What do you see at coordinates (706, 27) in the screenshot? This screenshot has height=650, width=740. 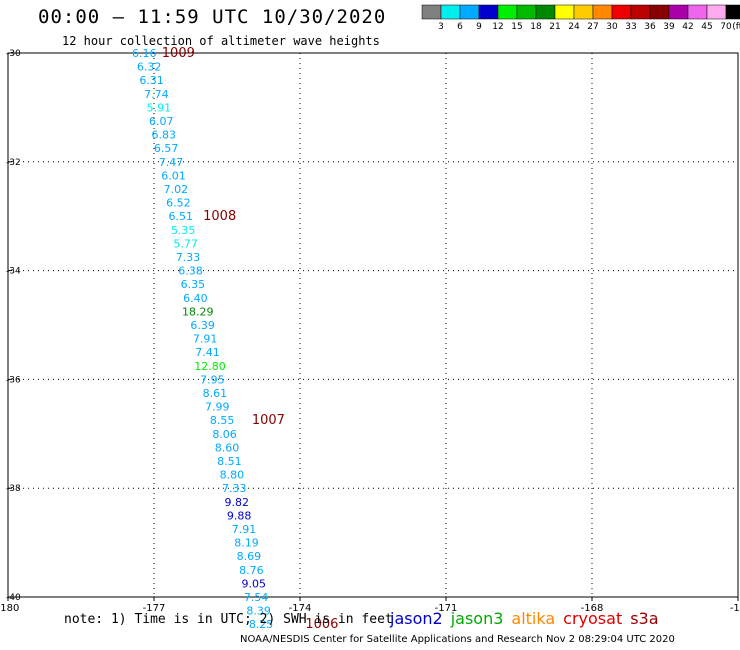 I see `colorbar-label: 45` at bounding box center [706, 27].